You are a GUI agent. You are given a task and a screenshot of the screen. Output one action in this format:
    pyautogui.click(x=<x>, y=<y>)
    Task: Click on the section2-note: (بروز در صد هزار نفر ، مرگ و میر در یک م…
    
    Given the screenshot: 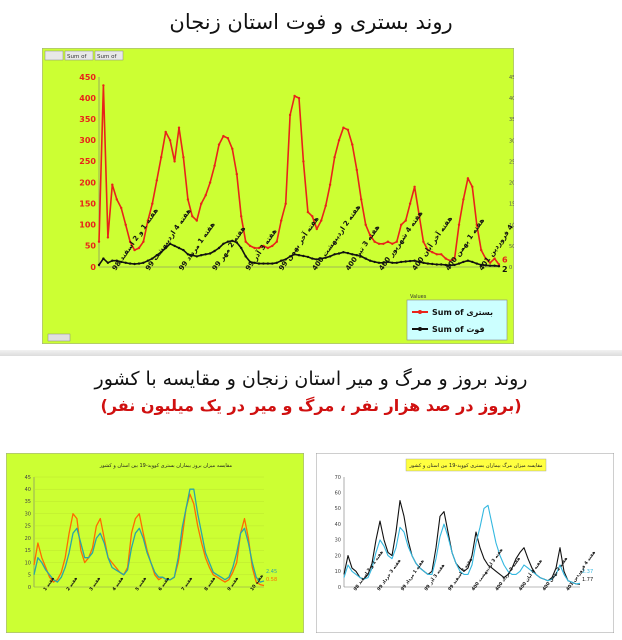 What is the action you would take?
    pyautogui.click(x=311, y=405)
    